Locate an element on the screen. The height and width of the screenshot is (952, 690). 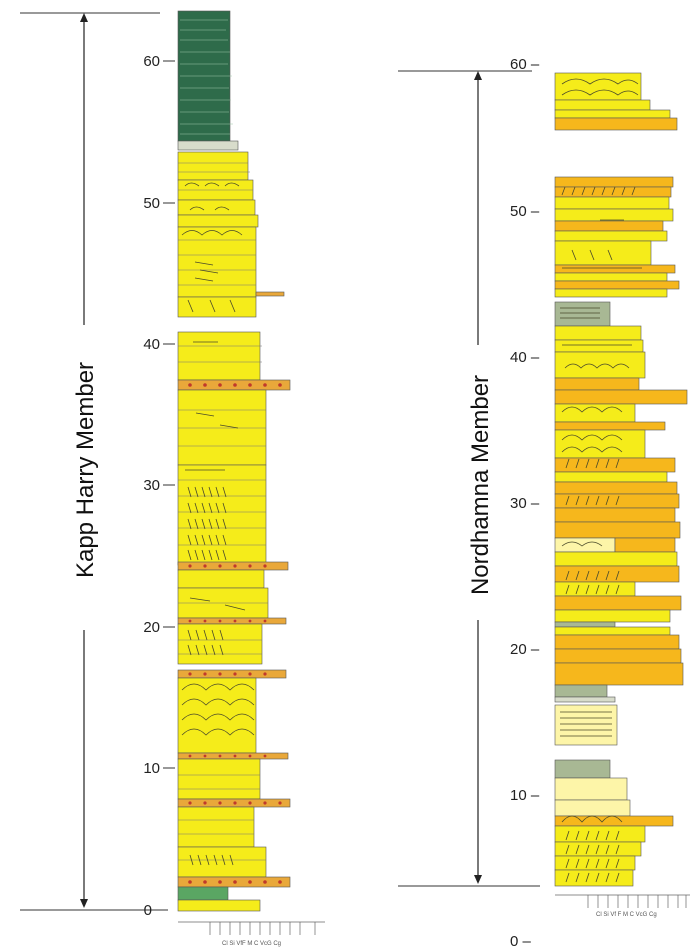
left-arrow-head-top is located at coordinates (84, 17).